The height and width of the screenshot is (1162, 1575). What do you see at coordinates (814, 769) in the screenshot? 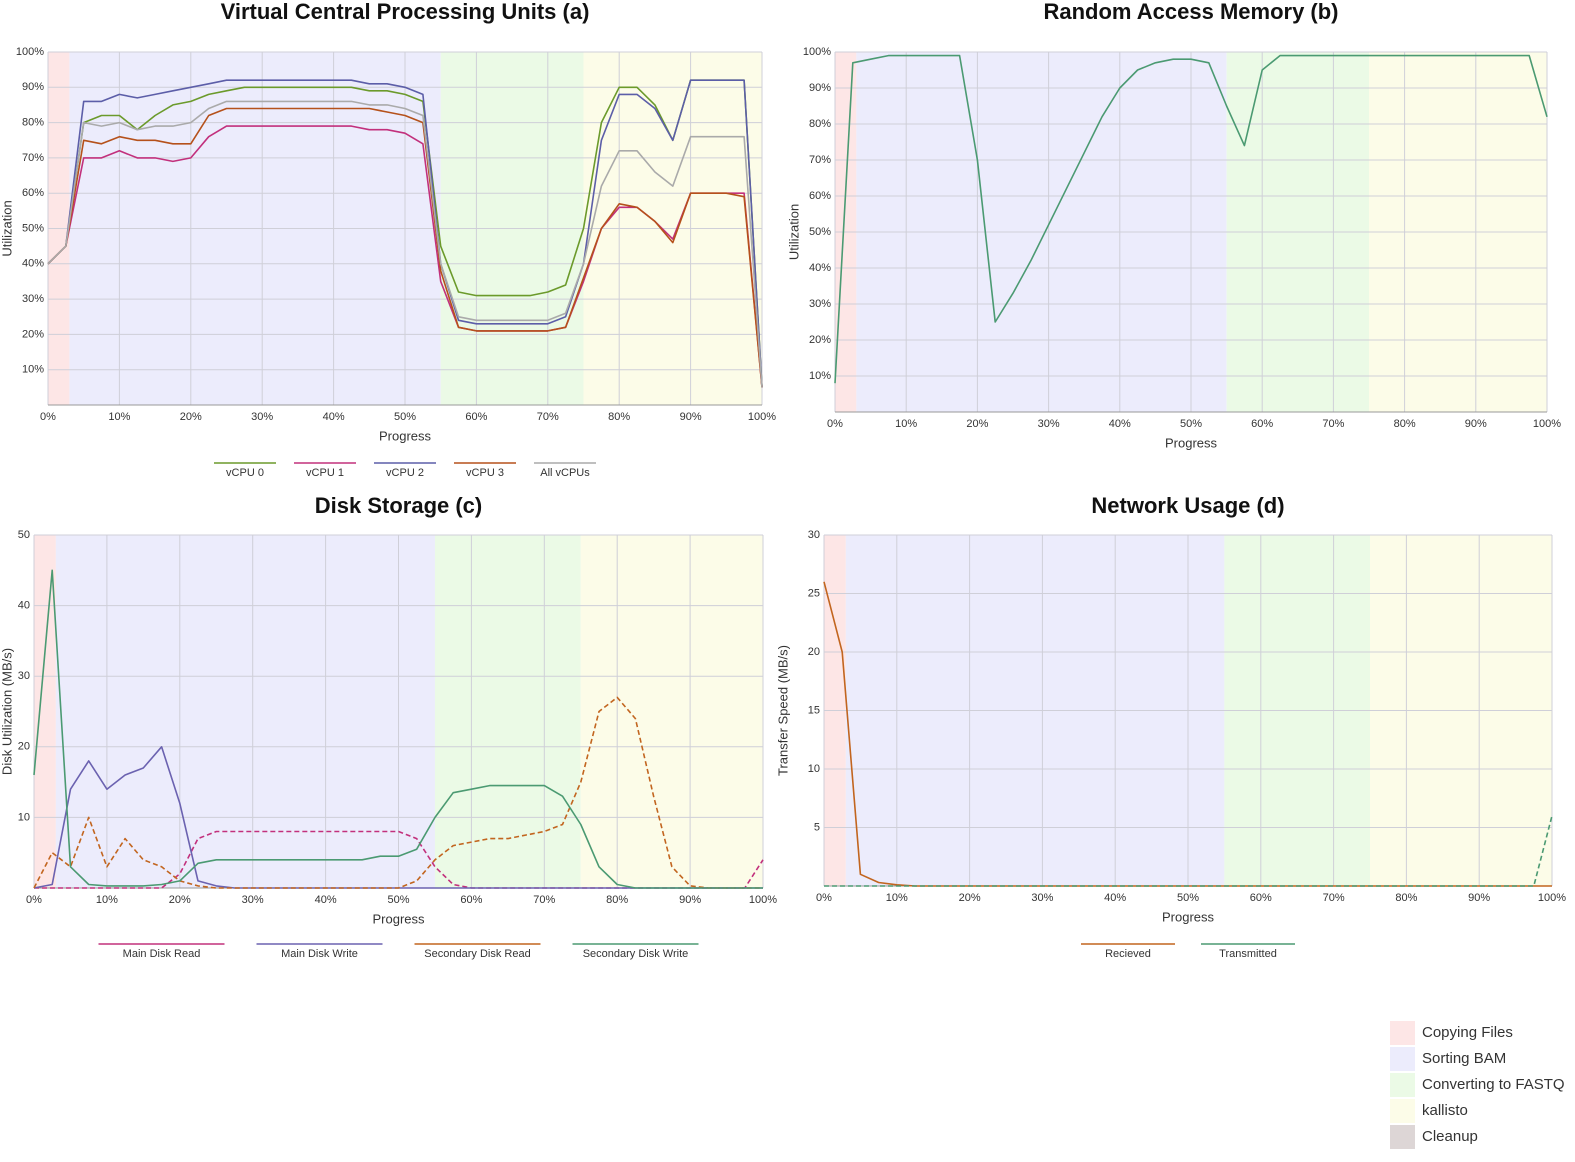
I see `y-tick-label: 10` at bounding box center [814, 769].